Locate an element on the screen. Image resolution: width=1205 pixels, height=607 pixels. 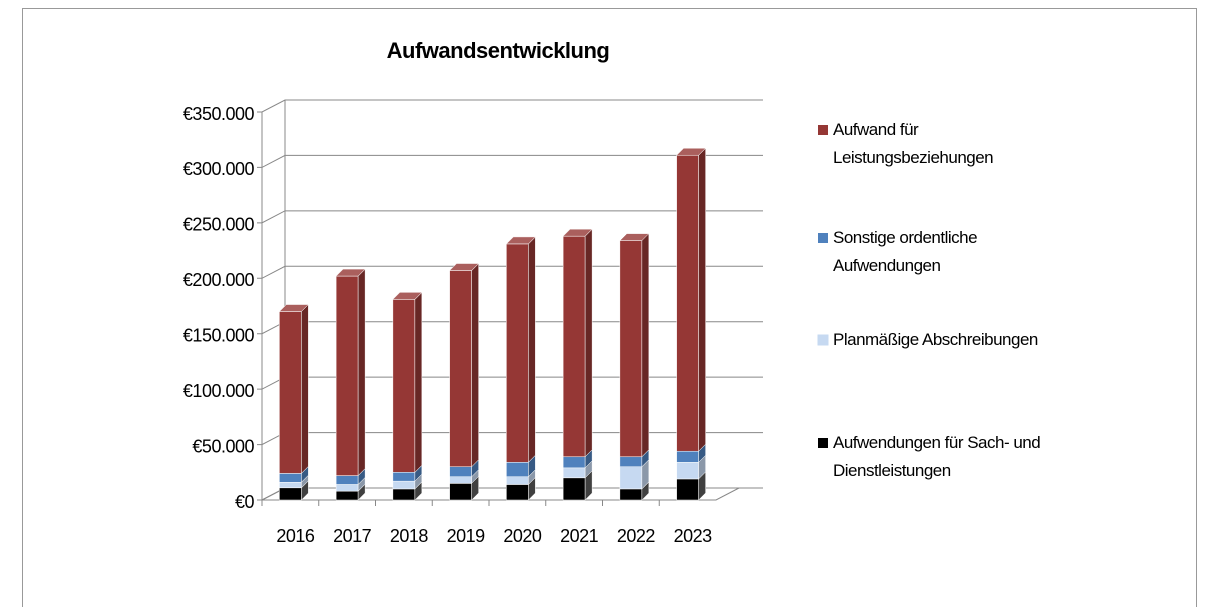
x-tick-label: 2018 is located at coordinates (409, 536).